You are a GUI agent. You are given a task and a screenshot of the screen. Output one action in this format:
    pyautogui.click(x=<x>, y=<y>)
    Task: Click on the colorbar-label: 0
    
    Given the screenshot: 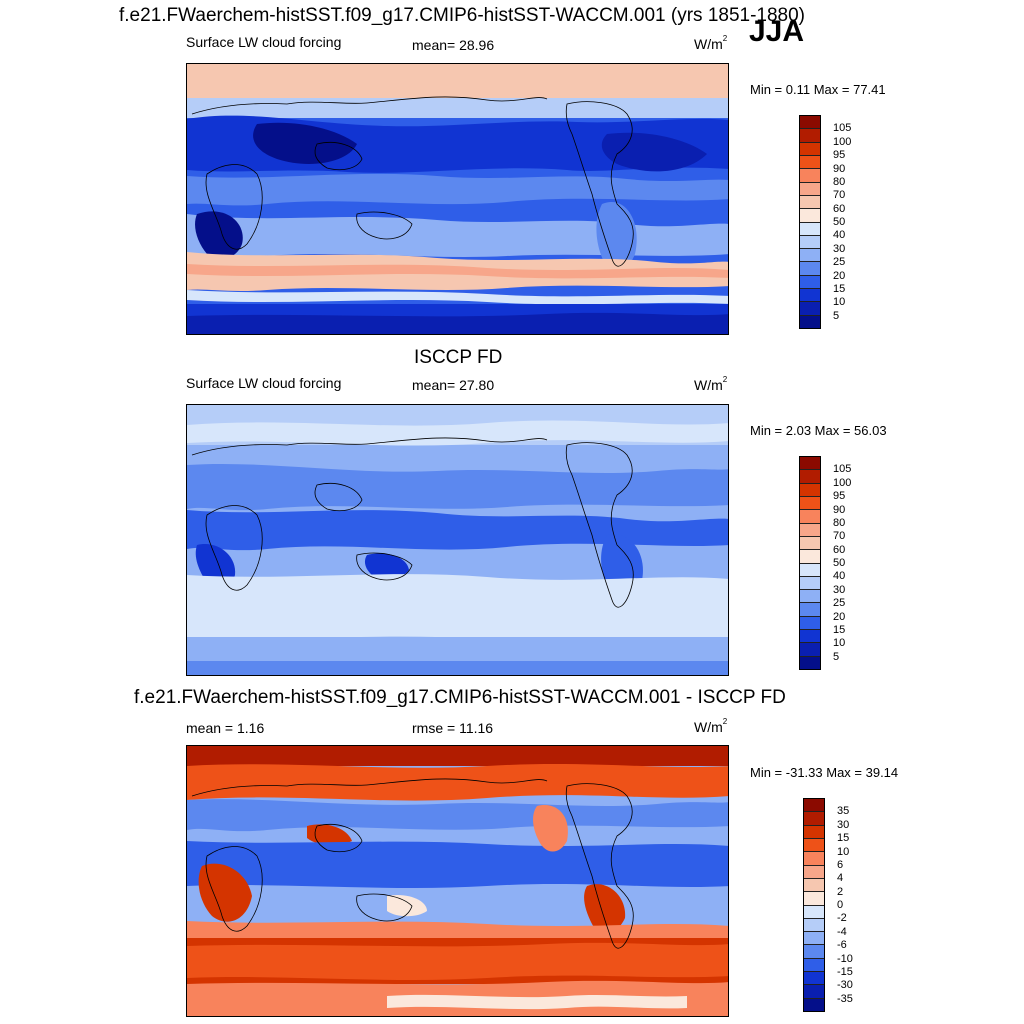 What is the action you would take?
    pyautogui.click(x=840, y=905)
    